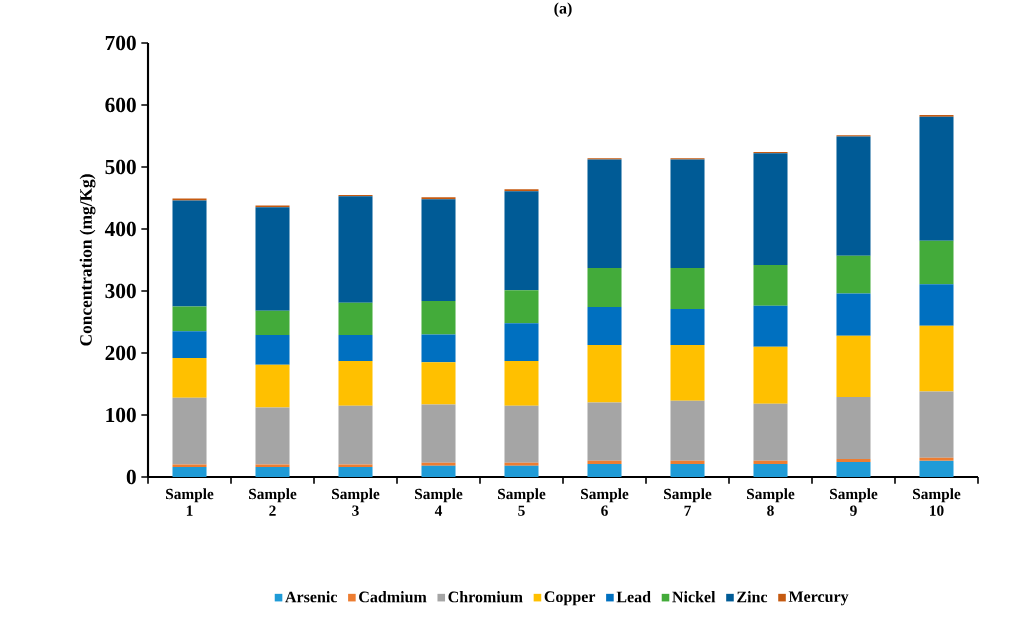 This screenshot has width=1032, height=617. I want to click on x-tick-label: Sample 2, so click(273, 502).